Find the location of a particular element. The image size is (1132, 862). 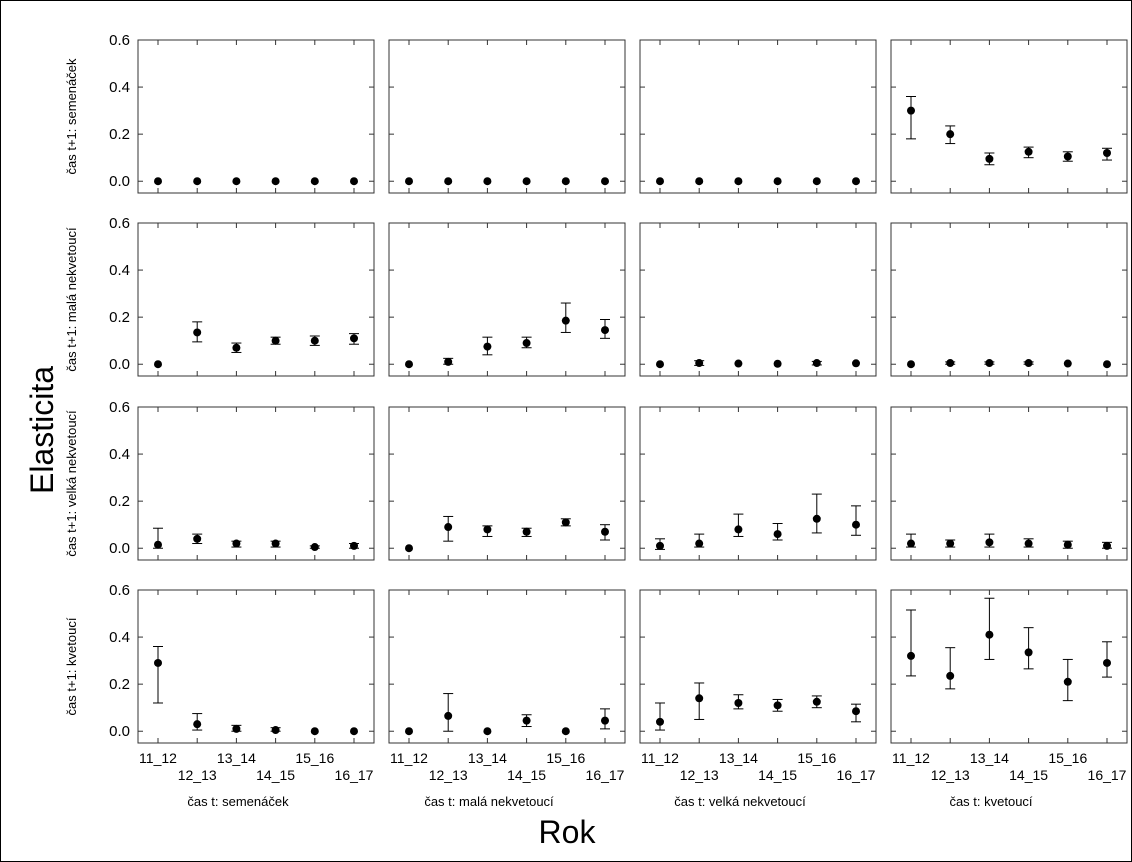

row-label: čas t+1: malá nekvetoucí is located at coordinates (71, 299).